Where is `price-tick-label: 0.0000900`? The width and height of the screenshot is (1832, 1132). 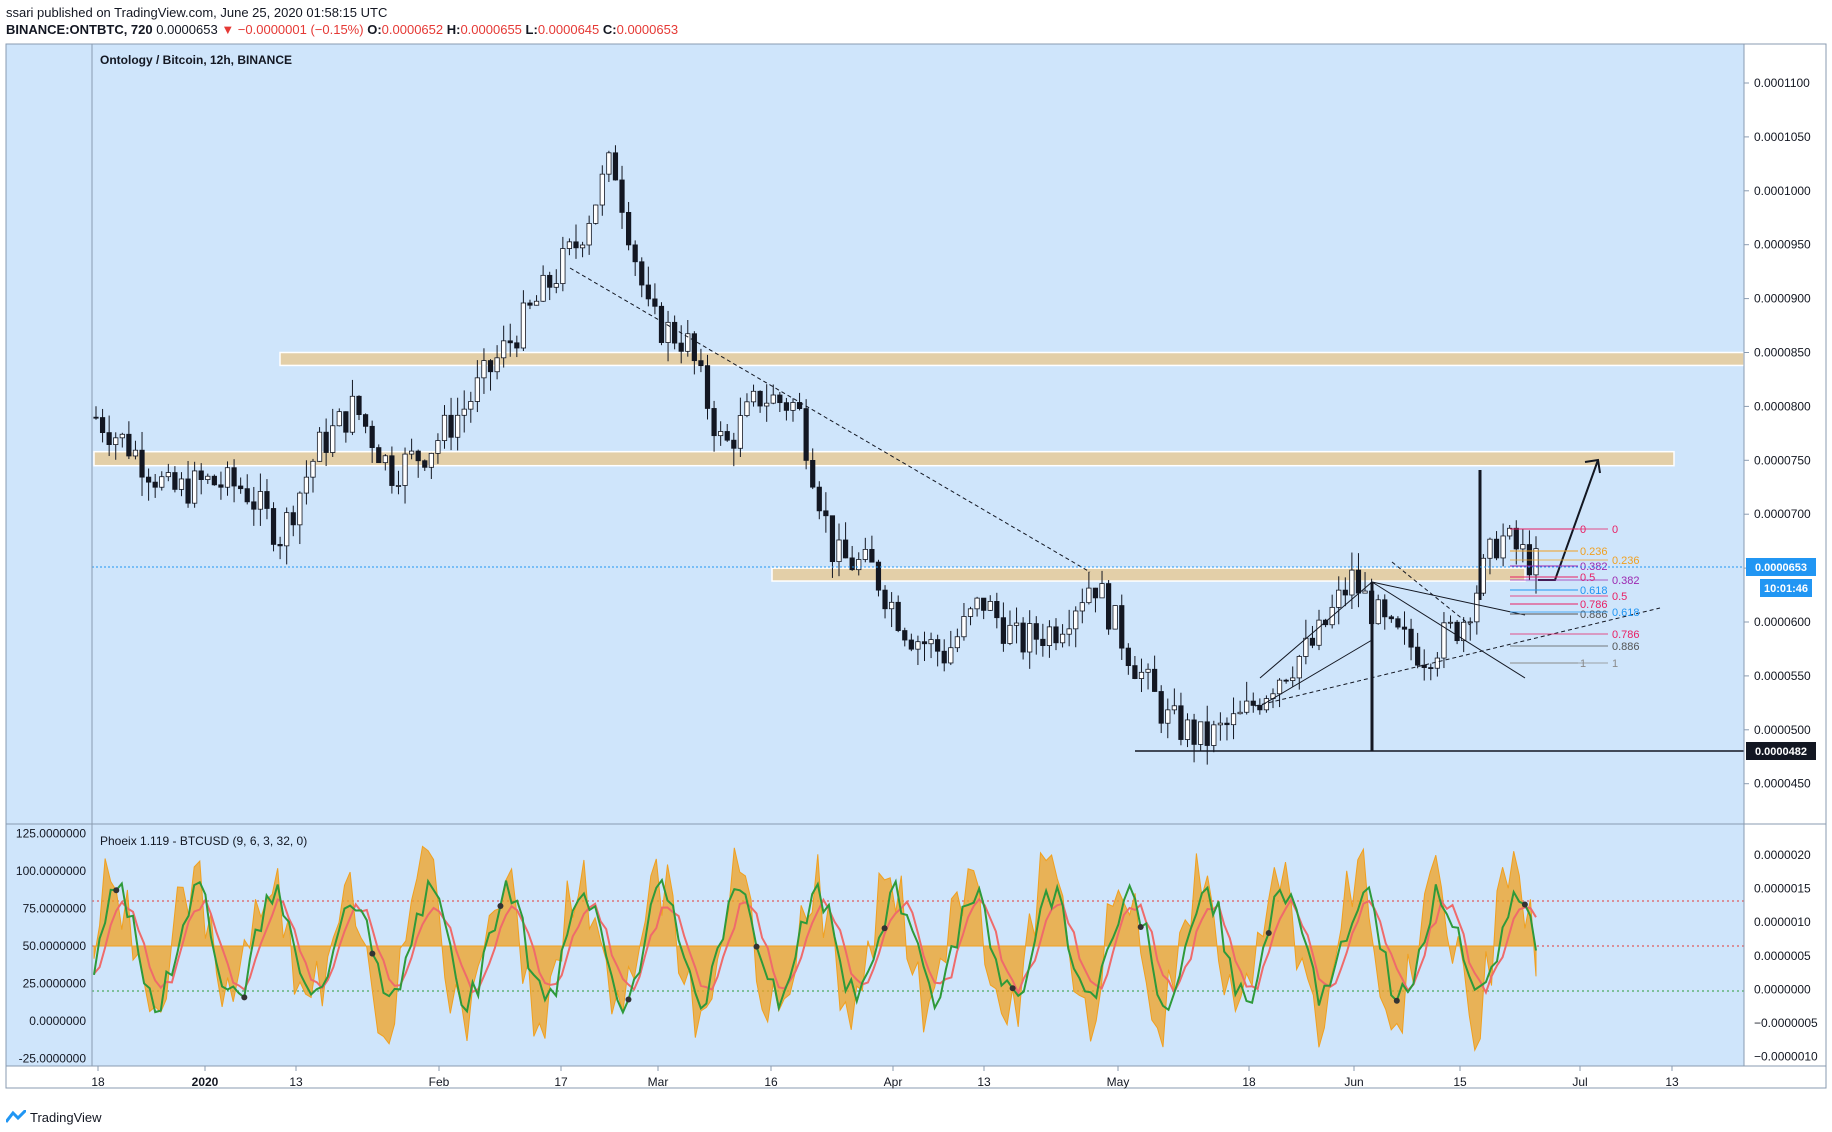
price-tick-label: 0.0000900 is located at coordinates (1782, 299).